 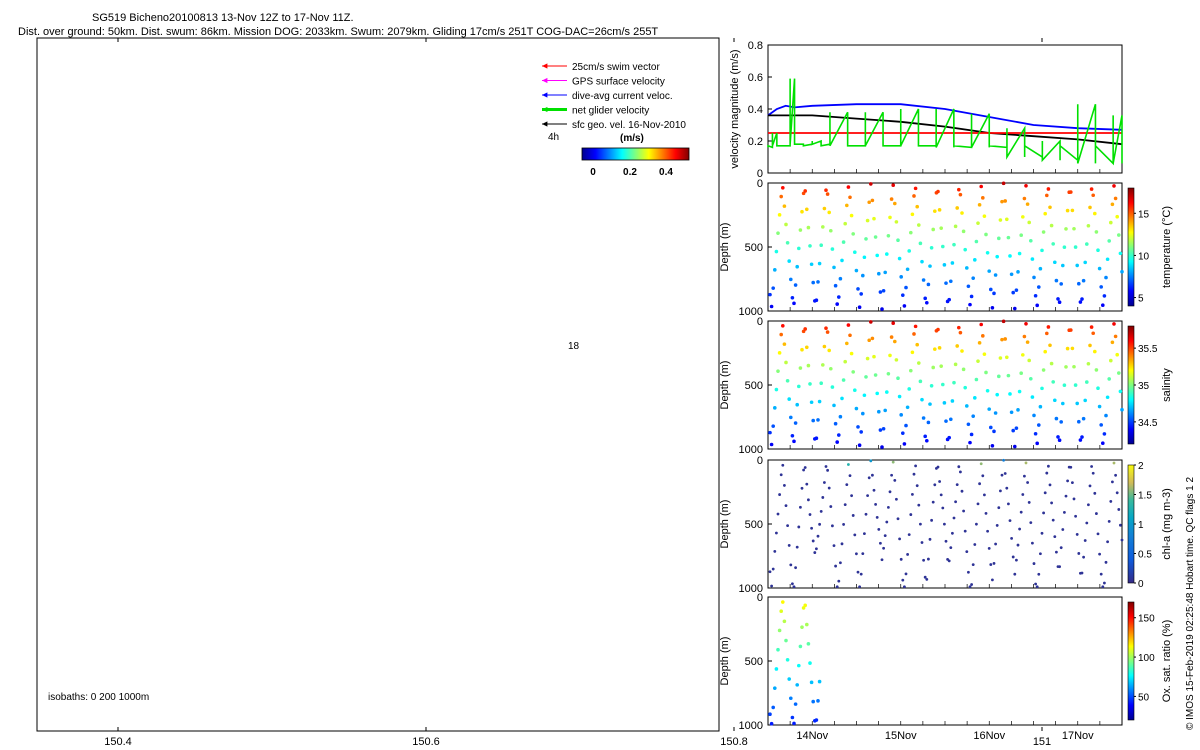 What do you see at coordinates (946, 386) in the screenshot?
I see `salinity-panel: 0 500 1000 Depth (m) 34.5 35 35.5 salinity` at bounding box center [946, 386].